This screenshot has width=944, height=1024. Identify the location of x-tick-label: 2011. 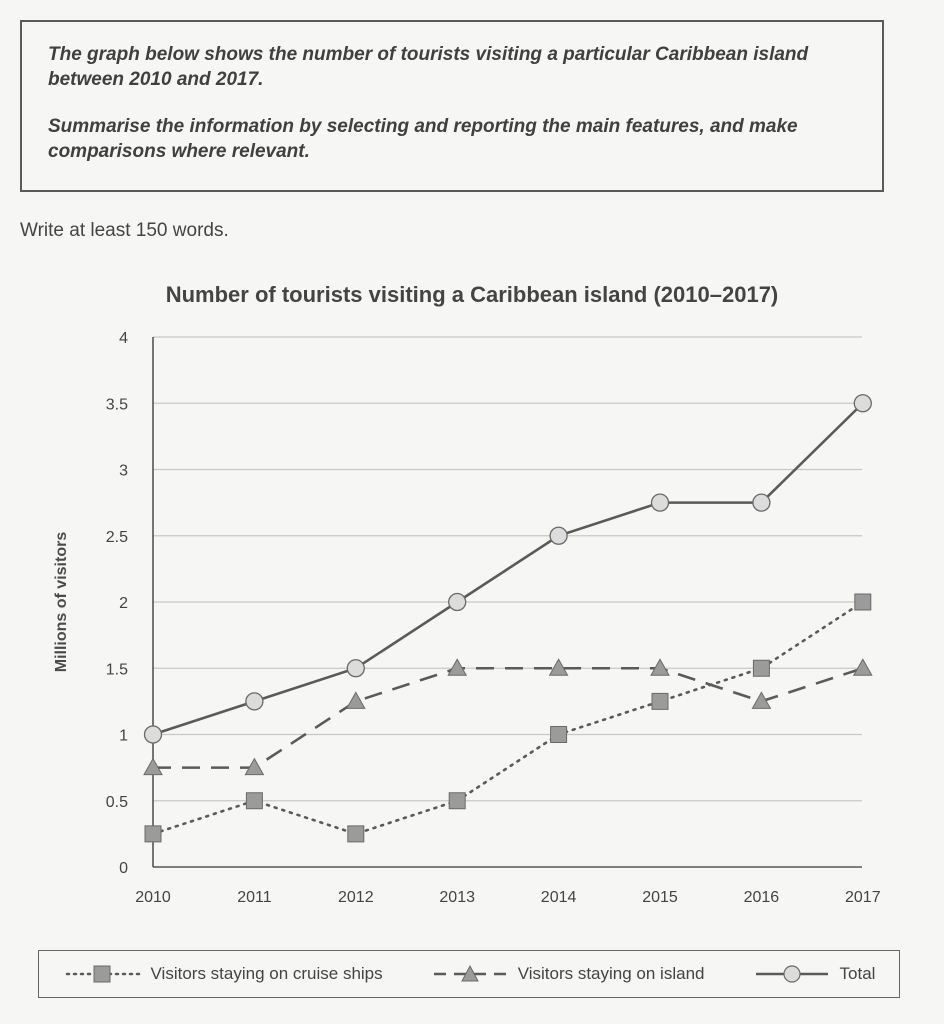
(254, 897).